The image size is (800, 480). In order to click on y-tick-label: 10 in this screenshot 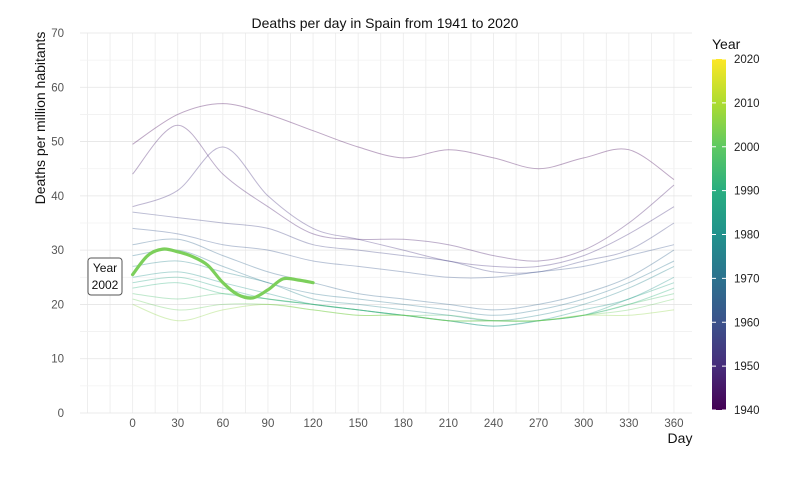, I will do `click(57, 360)`.